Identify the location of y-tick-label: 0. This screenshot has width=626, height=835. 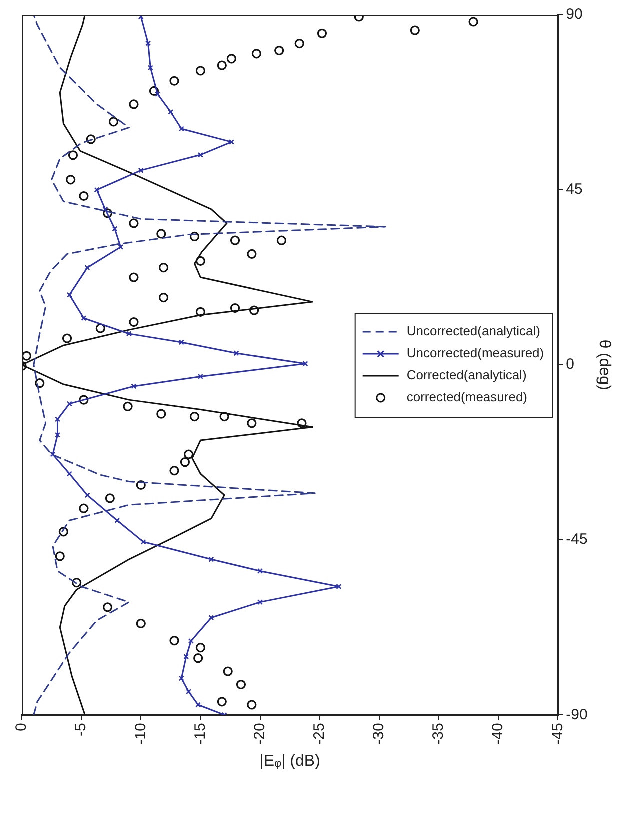
(570, 365).